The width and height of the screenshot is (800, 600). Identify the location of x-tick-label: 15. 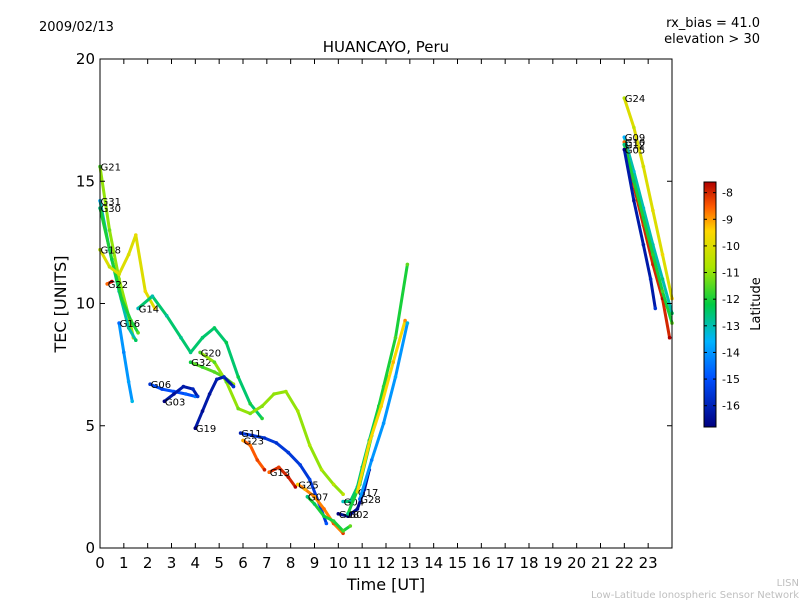
(457, 563).